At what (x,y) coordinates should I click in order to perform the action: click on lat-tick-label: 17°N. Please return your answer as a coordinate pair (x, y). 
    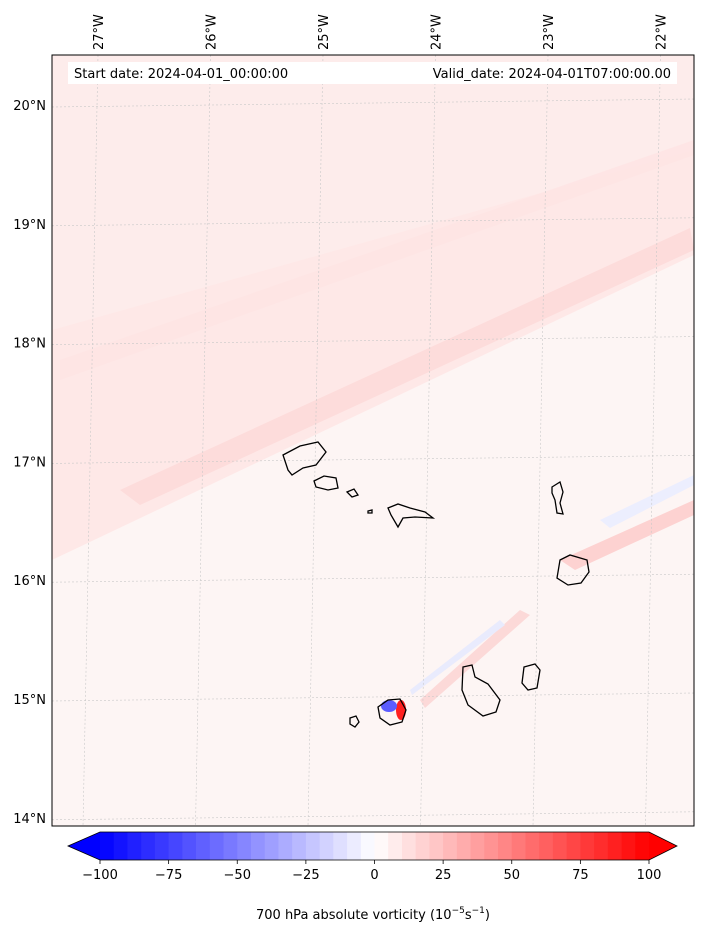
    Looking at the image, I should click on (29, 462).